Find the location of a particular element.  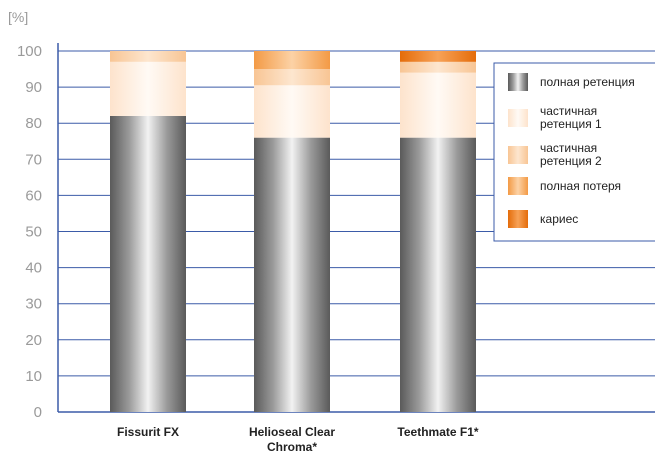

y-tick-label: 10 is located at coordinates (33, 376).